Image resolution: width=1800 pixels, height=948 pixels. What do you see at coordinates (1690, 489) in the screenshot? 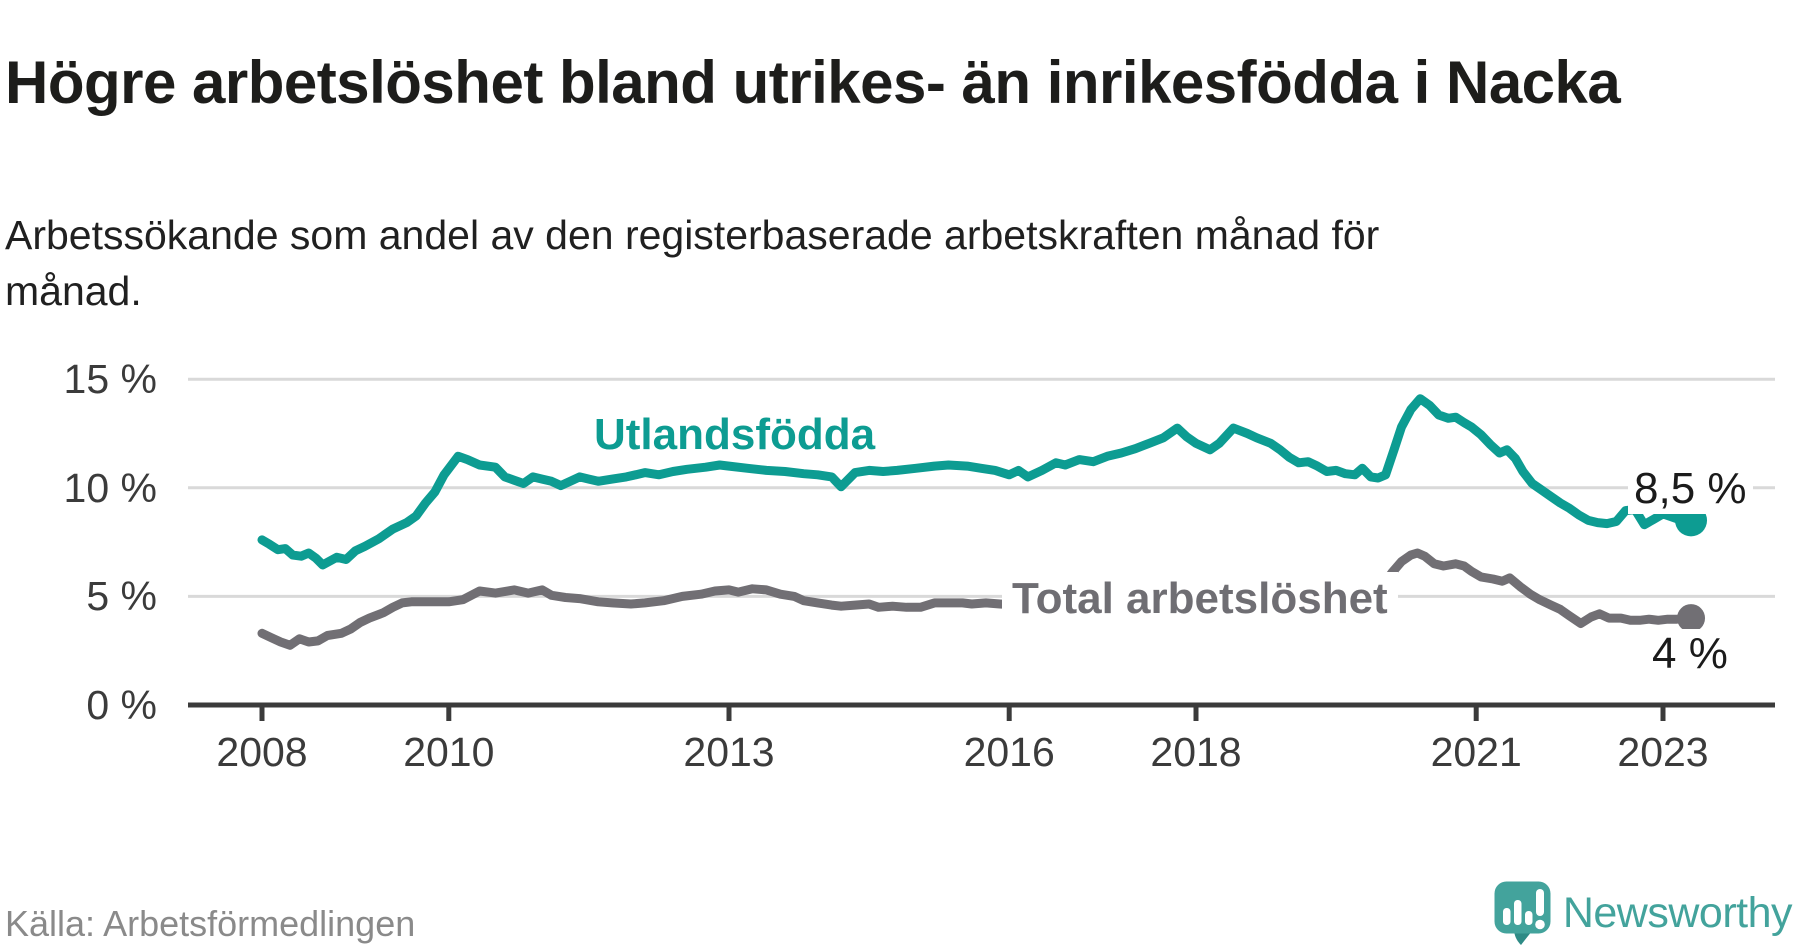
I see `end-value-label-utlandsfodda: 8,5 %` at bounding box center [1690, 489].